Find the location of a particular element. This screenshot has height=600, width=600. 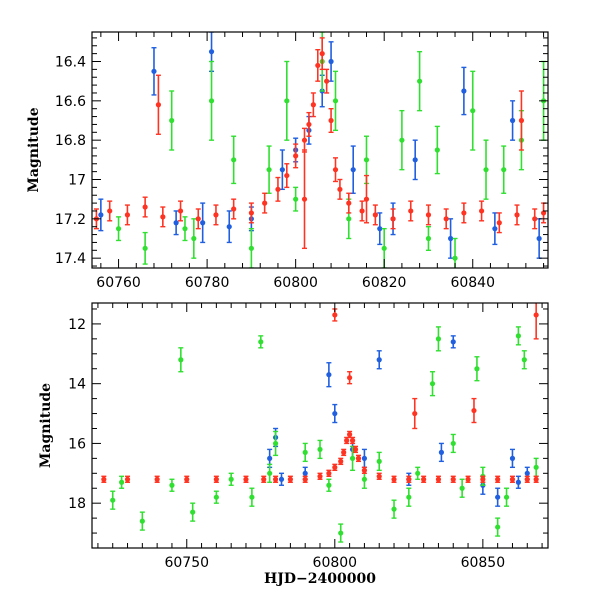

x-tick-label: 60780 is located at coordinates (207, 283).